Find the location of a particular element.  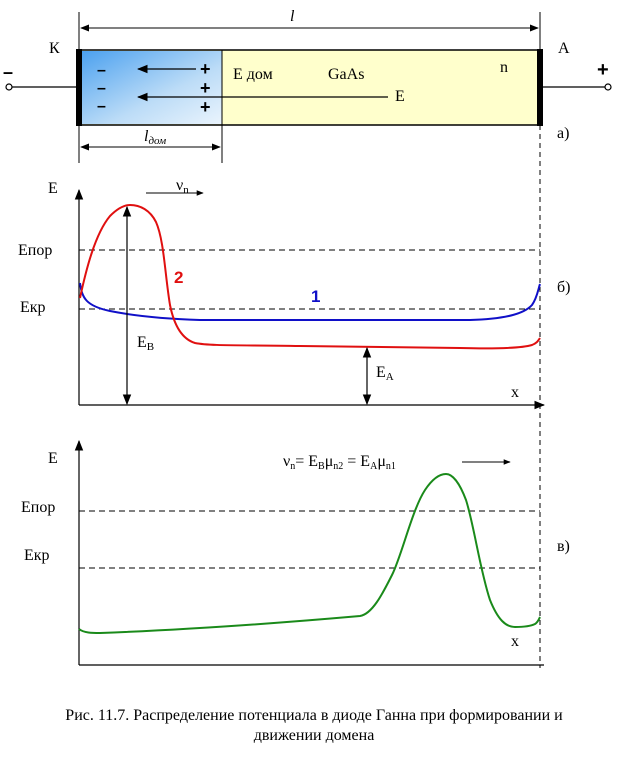

anode-terminal is located at coordinates (608, 87).